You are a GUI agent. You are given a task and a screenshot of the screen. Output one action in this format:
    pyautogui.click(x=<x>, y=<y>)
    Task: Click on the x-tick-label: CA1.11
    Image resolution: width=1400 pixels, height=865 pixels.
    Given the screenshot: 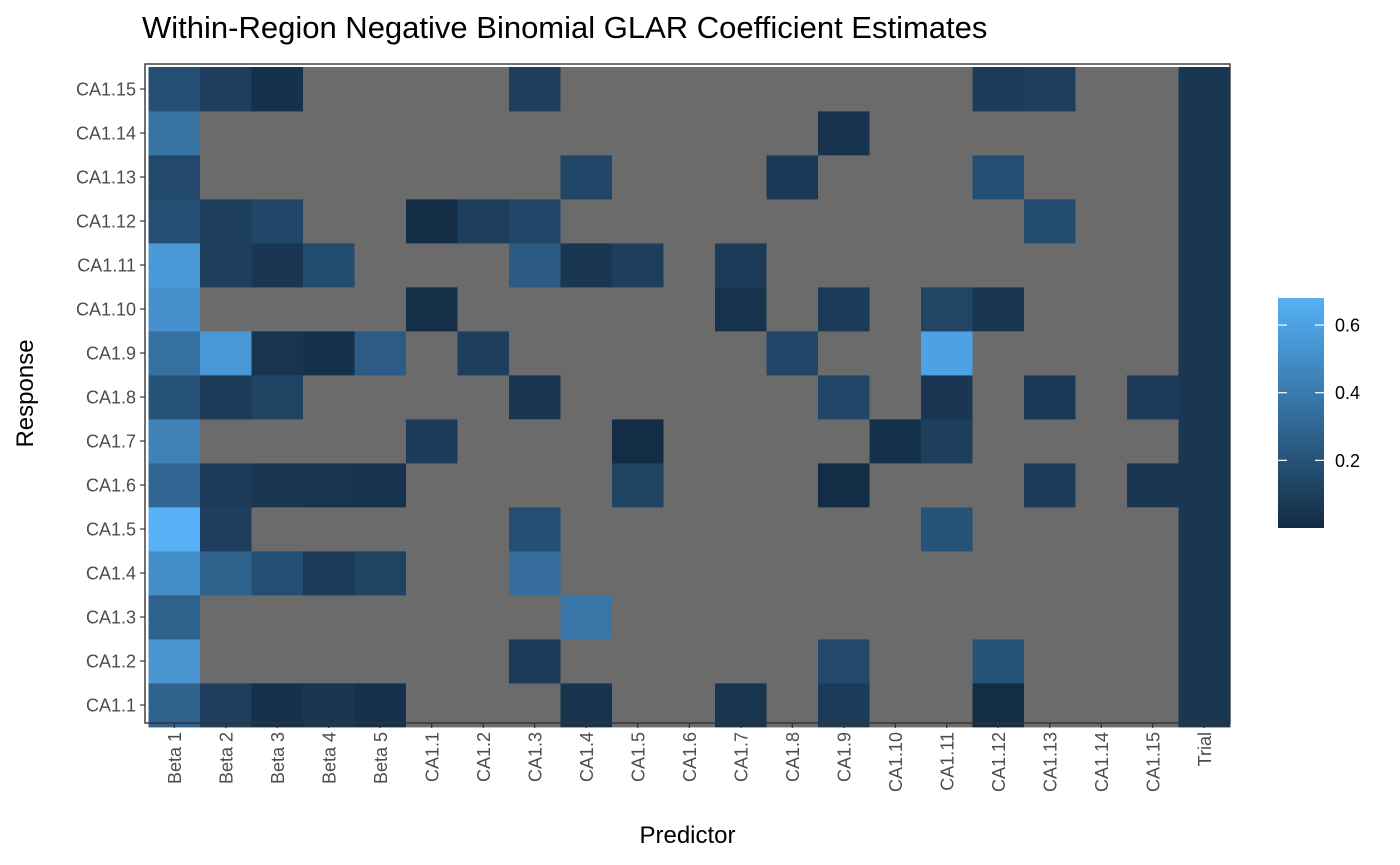 What is the action you would take?
    pyautogui.click(x=947, y=761)
    